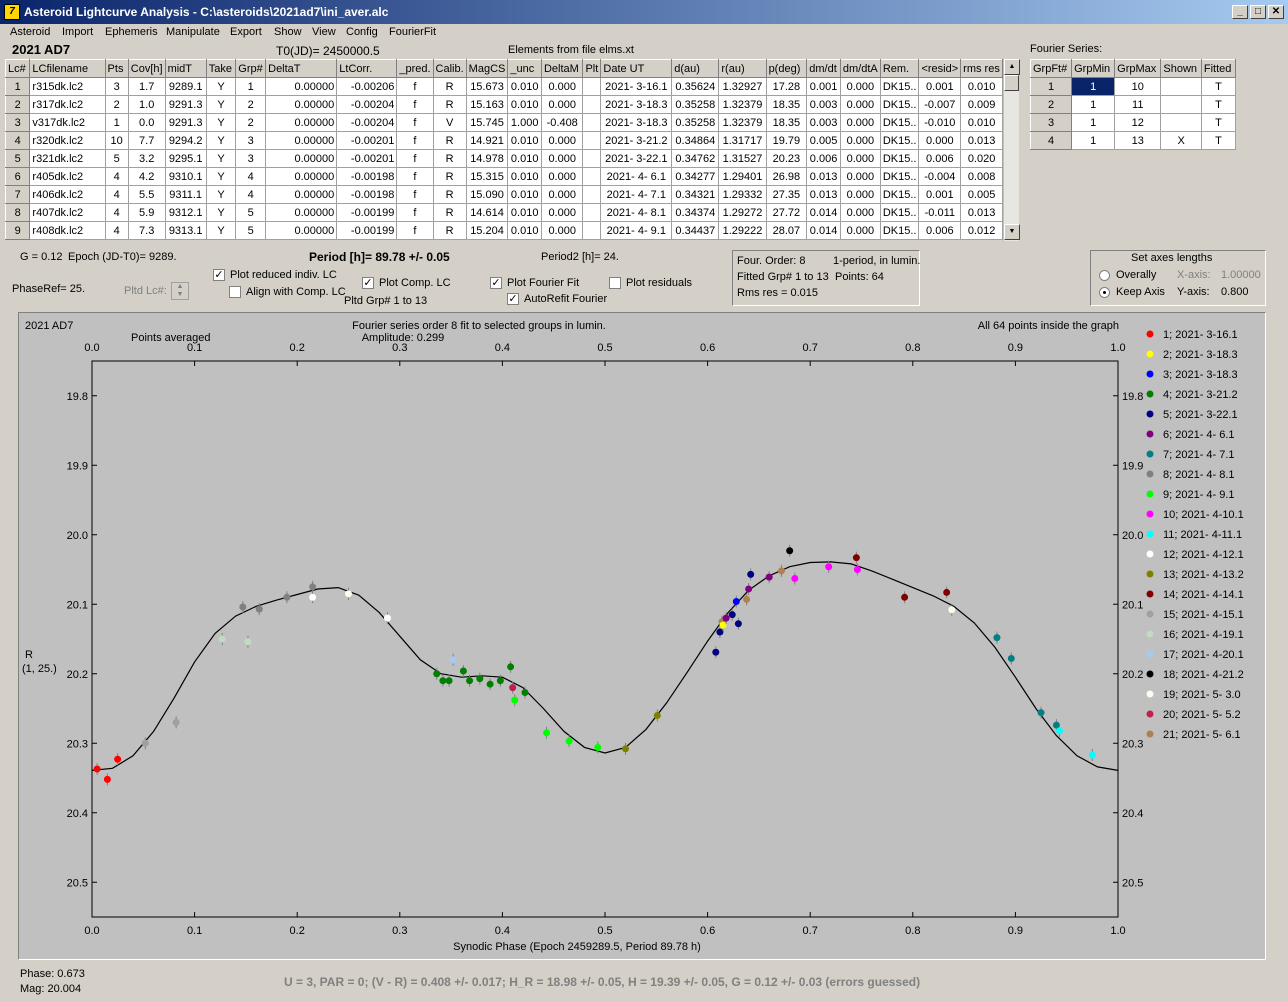  Describe the element at coordinates (487, 122) in the screenshot. I see `table-cell: 15.745` at that location.